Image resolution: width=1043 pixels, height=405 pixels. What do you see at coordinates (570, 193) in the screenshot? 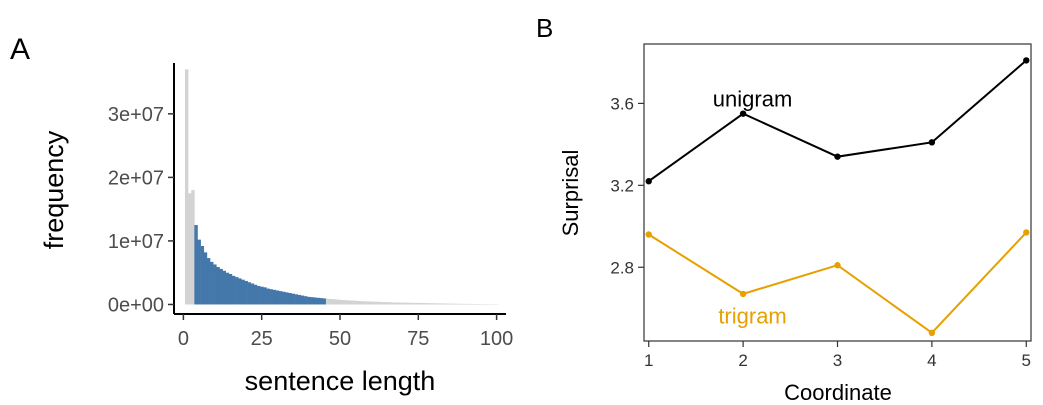
I see `y-axis-title: Surprisal` at bounding box center [570, 193].